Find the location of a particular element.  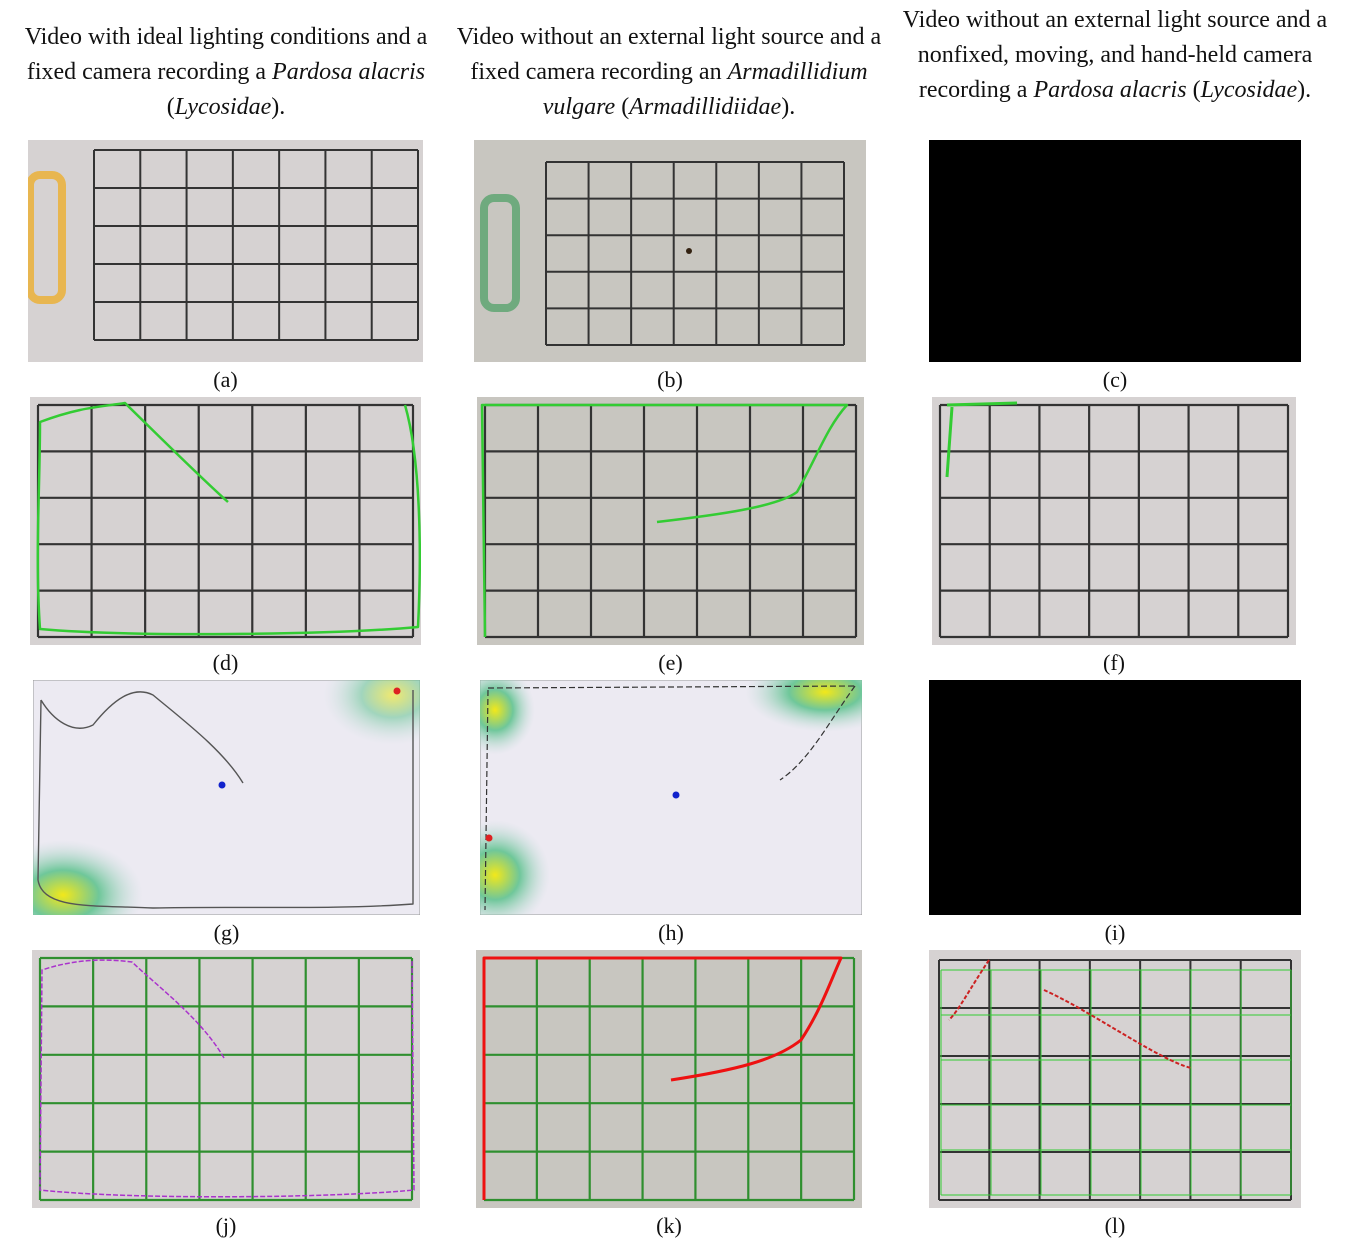

panel-label: (a) is located at coordinates (225, 379).